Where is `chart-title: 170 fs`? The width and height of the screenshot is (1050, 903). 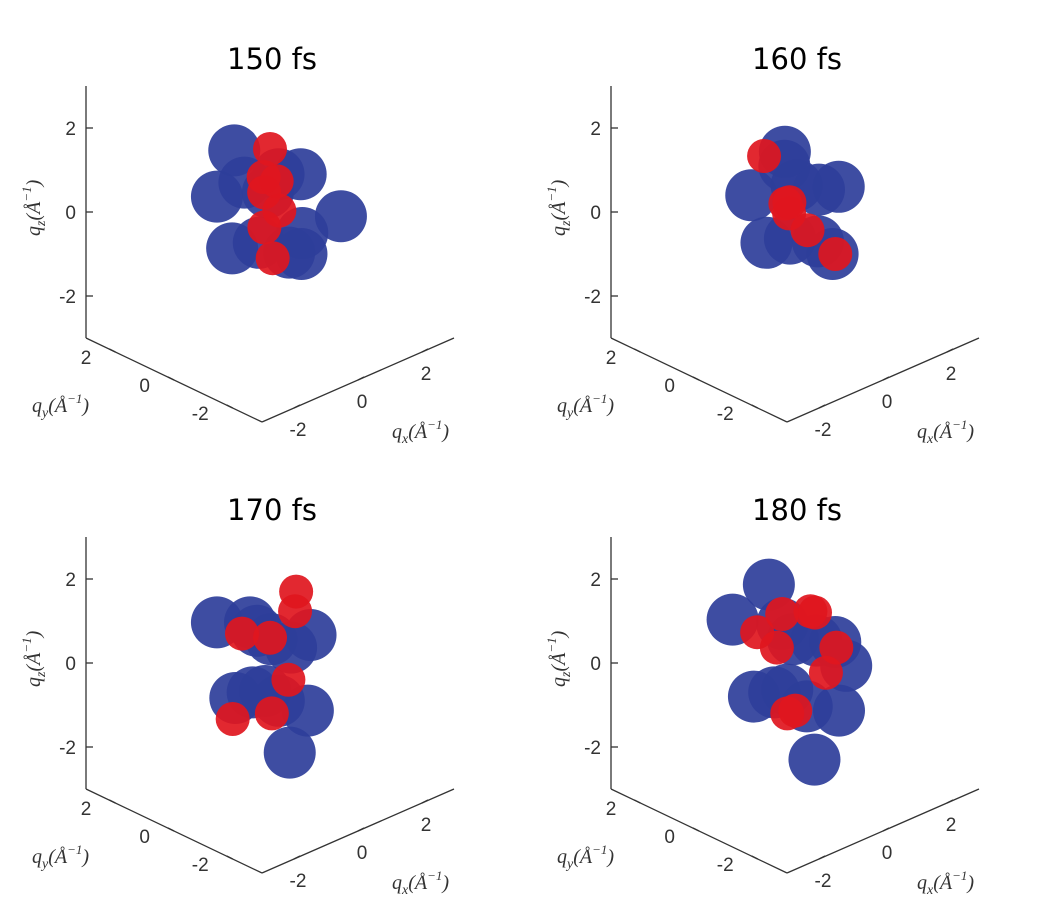 chart-title: 170 fs is located at coordinates (272, 510).